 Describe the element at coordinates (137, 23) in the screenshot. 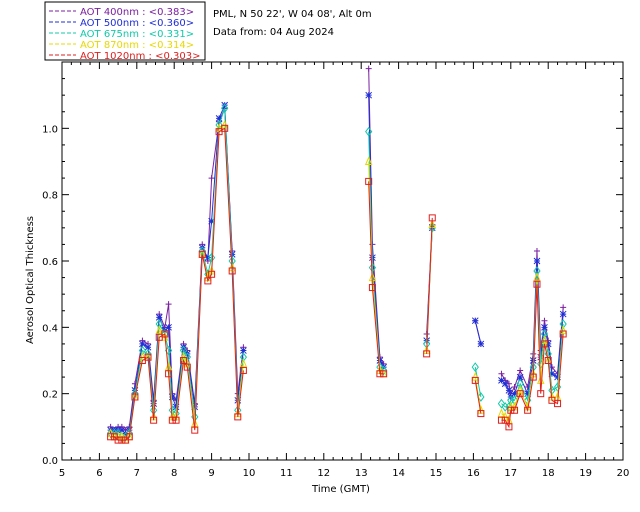

I see `legend-entry: AOT 500nm : <0.360>` at that location.